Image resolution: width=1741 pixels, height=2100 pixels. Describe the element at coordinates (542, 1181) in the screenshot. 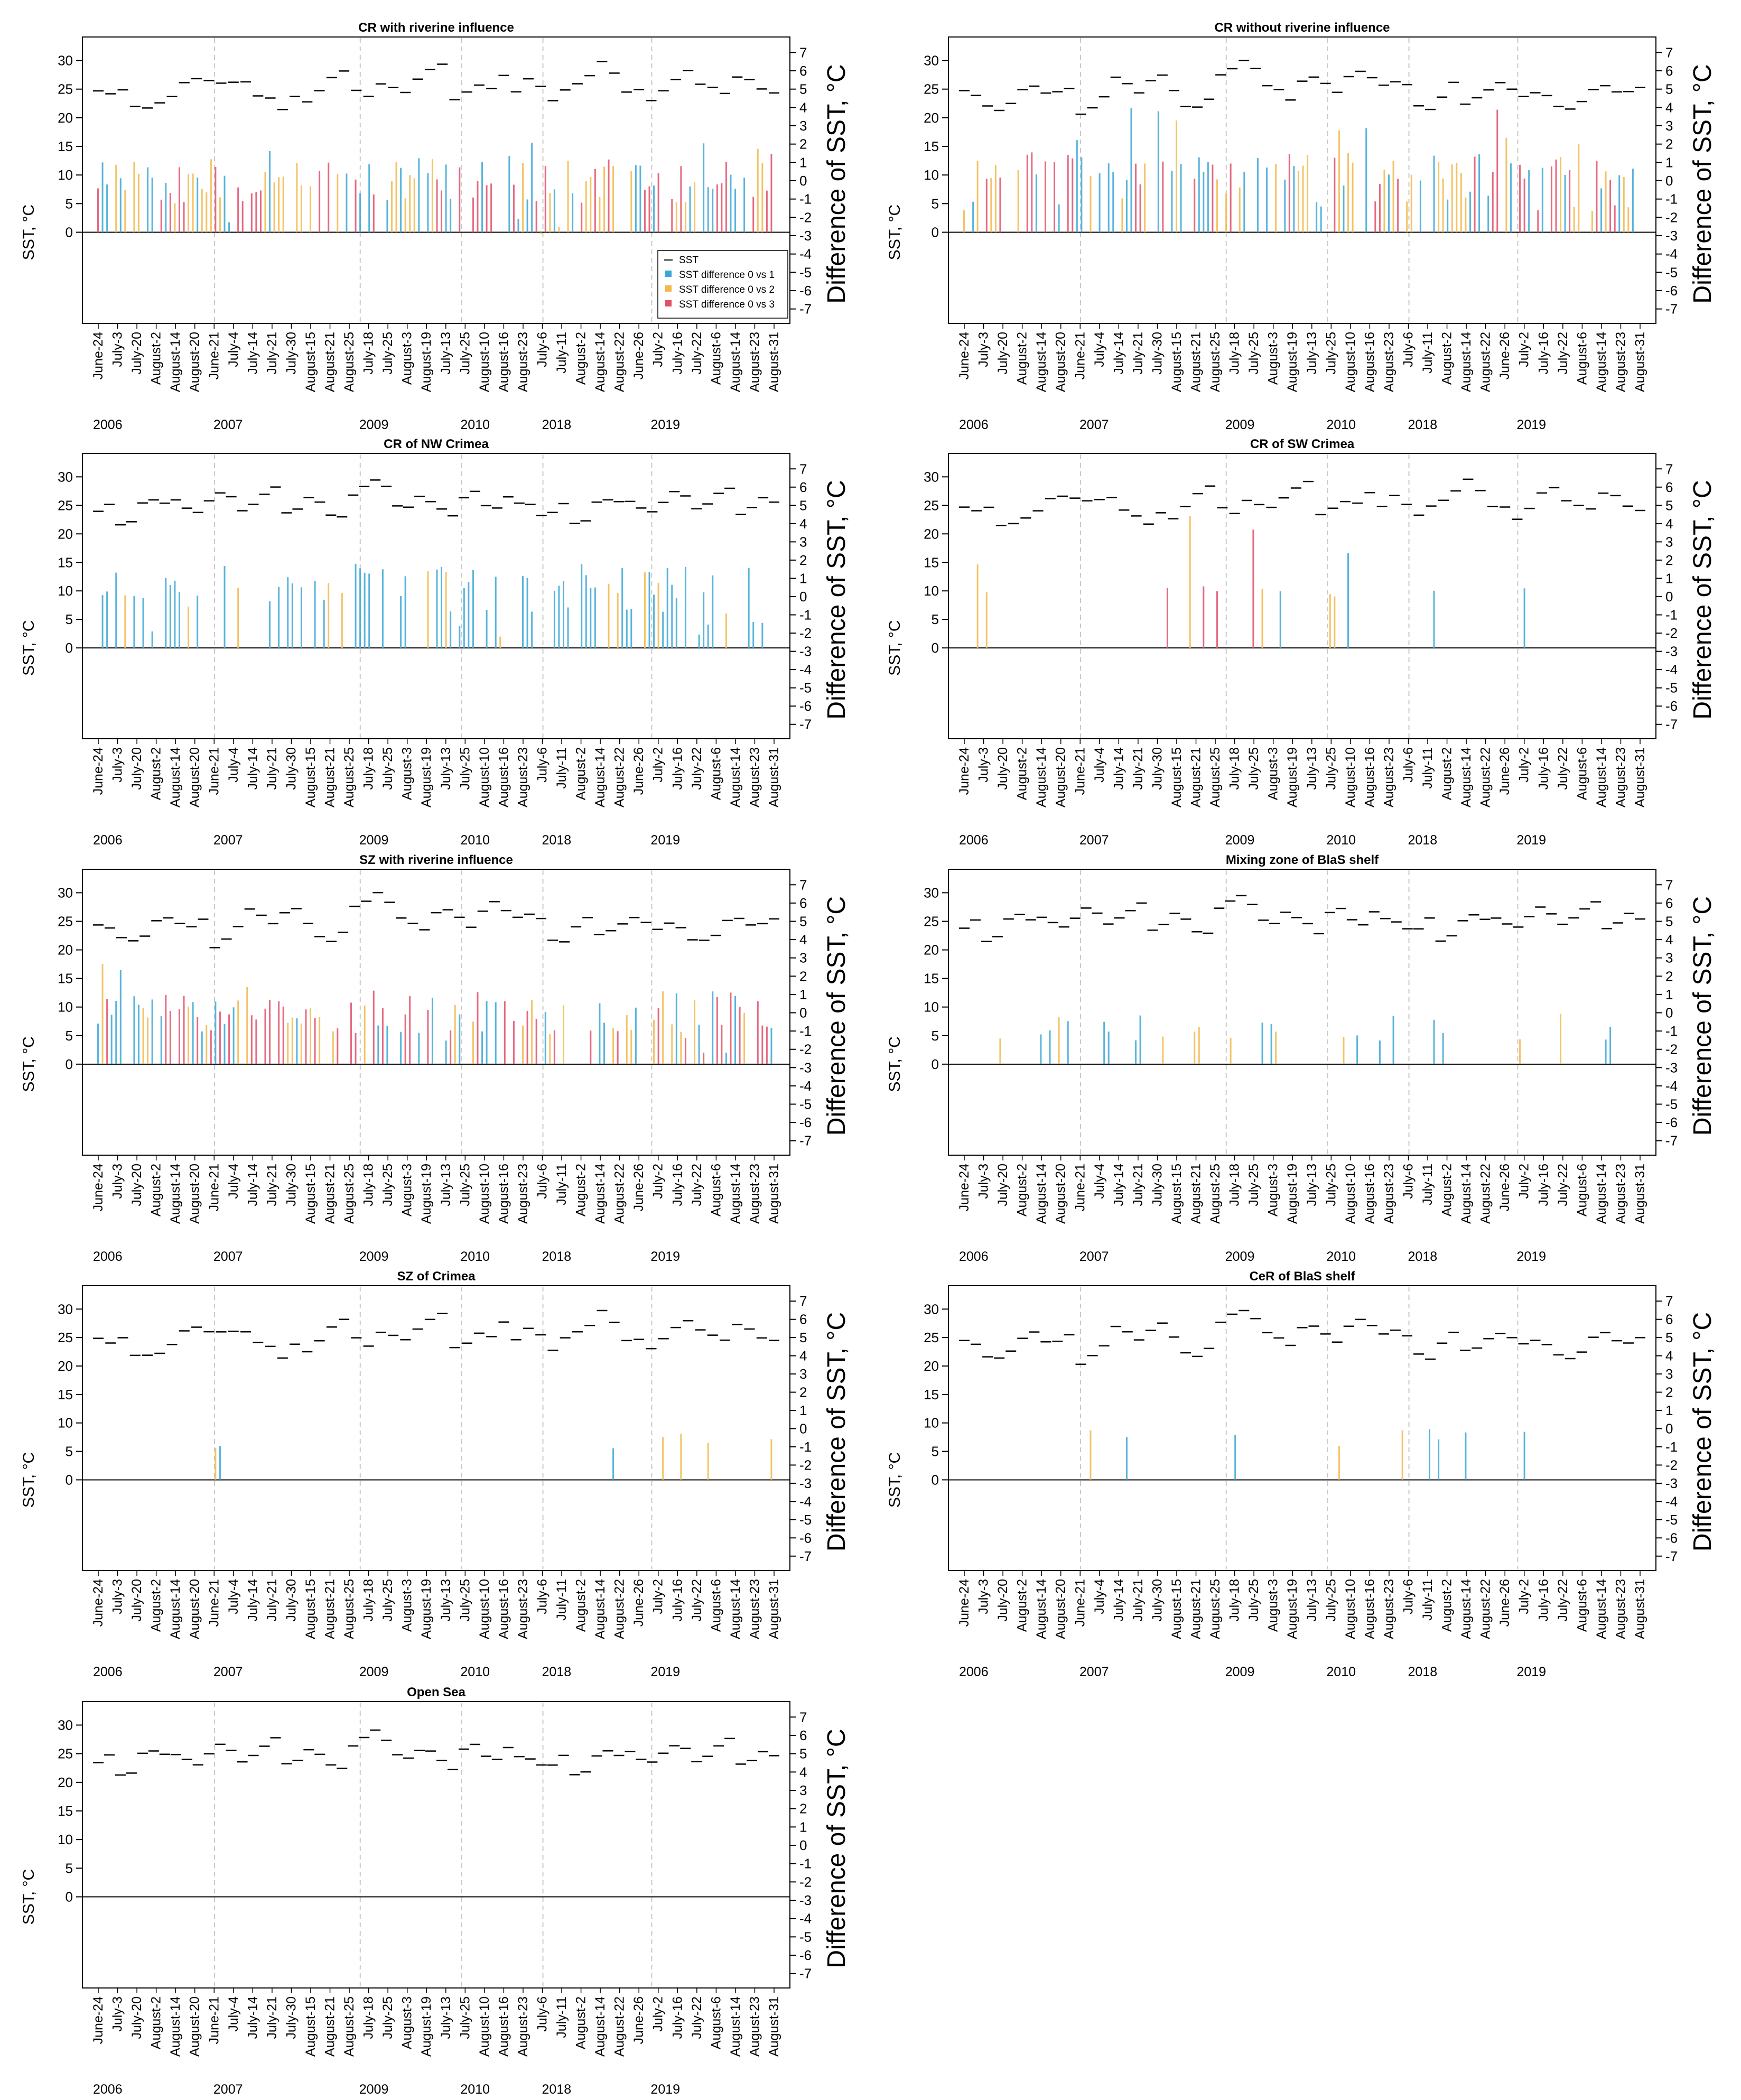

I see `x-tick-label: July-6` at that location.